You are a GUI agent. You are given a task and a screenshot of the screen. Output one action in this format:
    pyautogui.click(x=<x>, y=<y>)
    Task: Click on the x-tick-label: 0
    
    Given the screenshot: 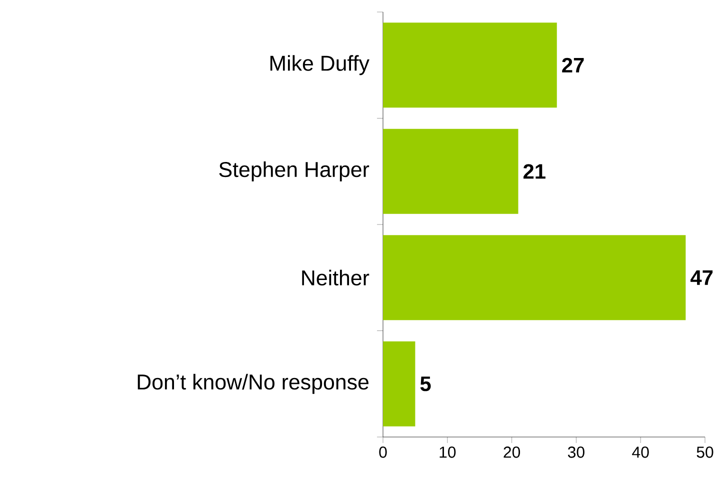 What is the action you would take?
    pyautogui.click(x=383, y=452)
    